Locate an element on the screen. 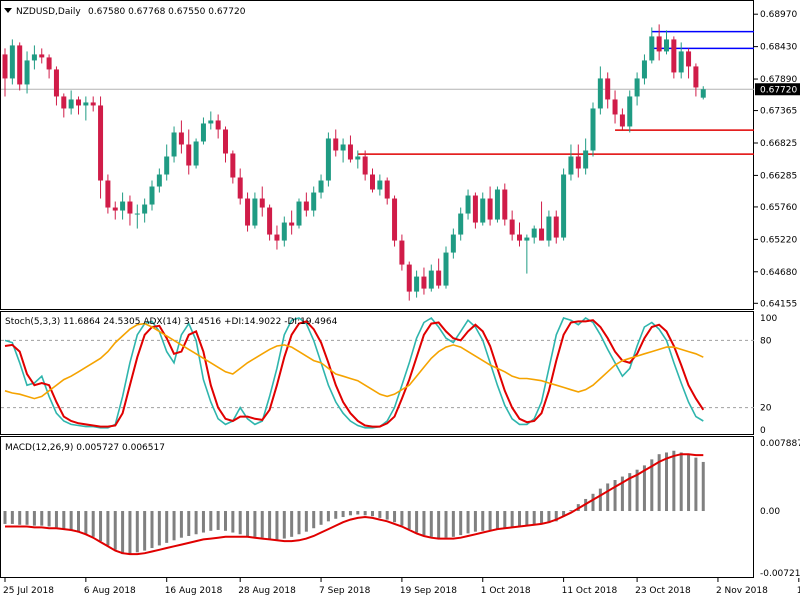 This screenshot has width=800, height=604. macd-y-tick-label: -0.007217 is located at coordinates (780, 574).